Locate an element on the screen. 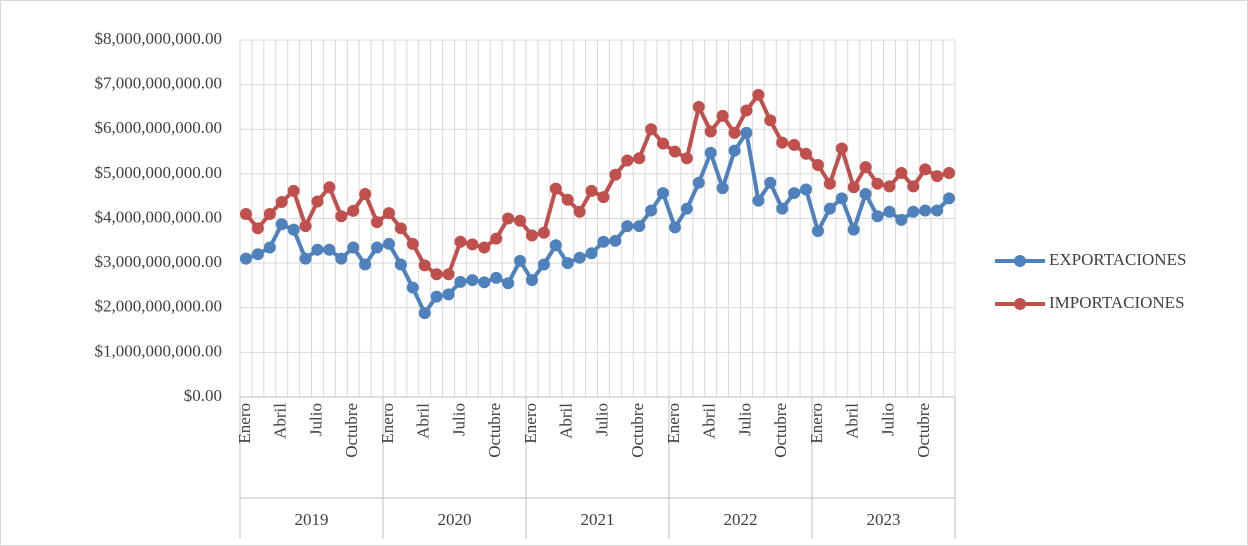 This screenshot has width=1248, height=546. y-tick-label: $2,000,000,000.00 is located at coordinates (159, 306).